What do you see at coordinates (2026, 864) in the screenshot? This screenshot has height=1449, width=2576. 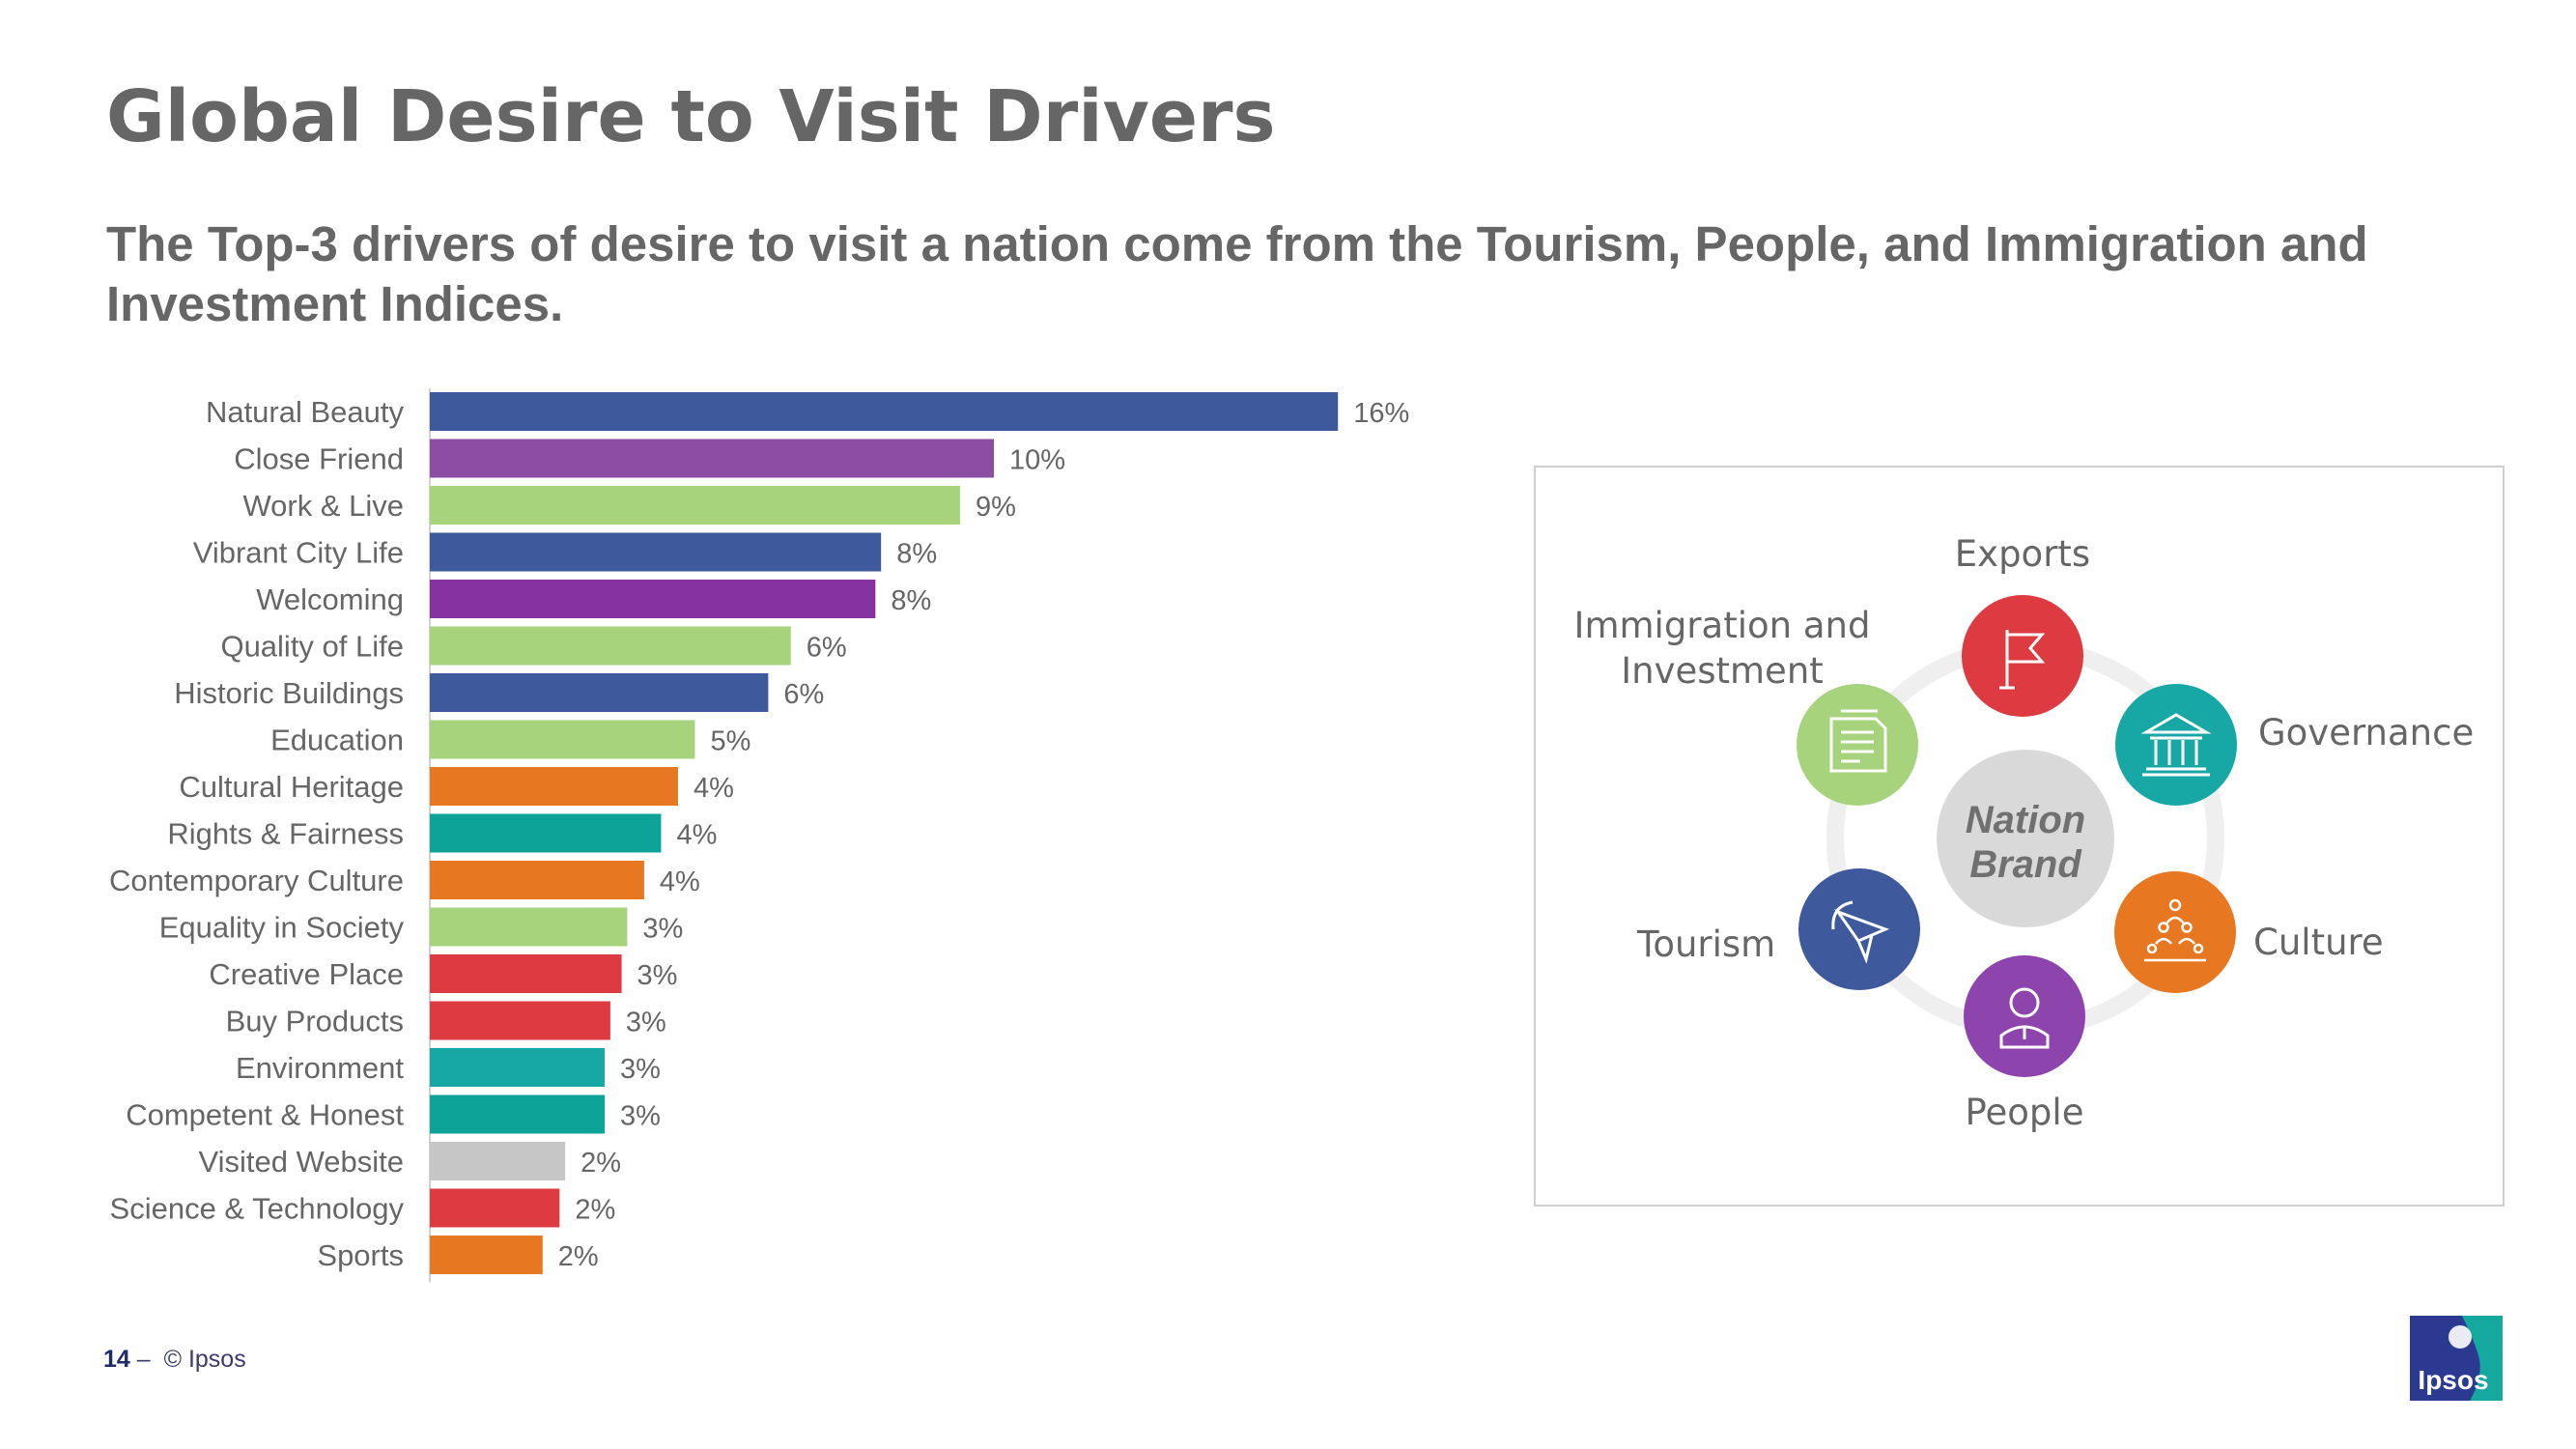 I see `center-label-brand: Brand` at bounding box center [2026, 864].